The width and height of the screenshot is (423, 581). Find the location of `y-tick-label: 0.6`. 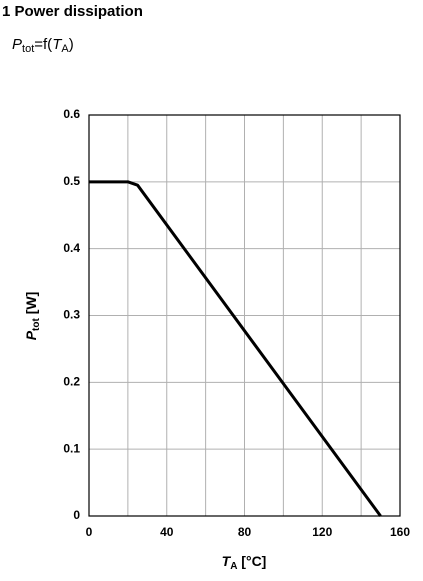

y-tick-label: 0.6 is located at coordinates (71, 114).